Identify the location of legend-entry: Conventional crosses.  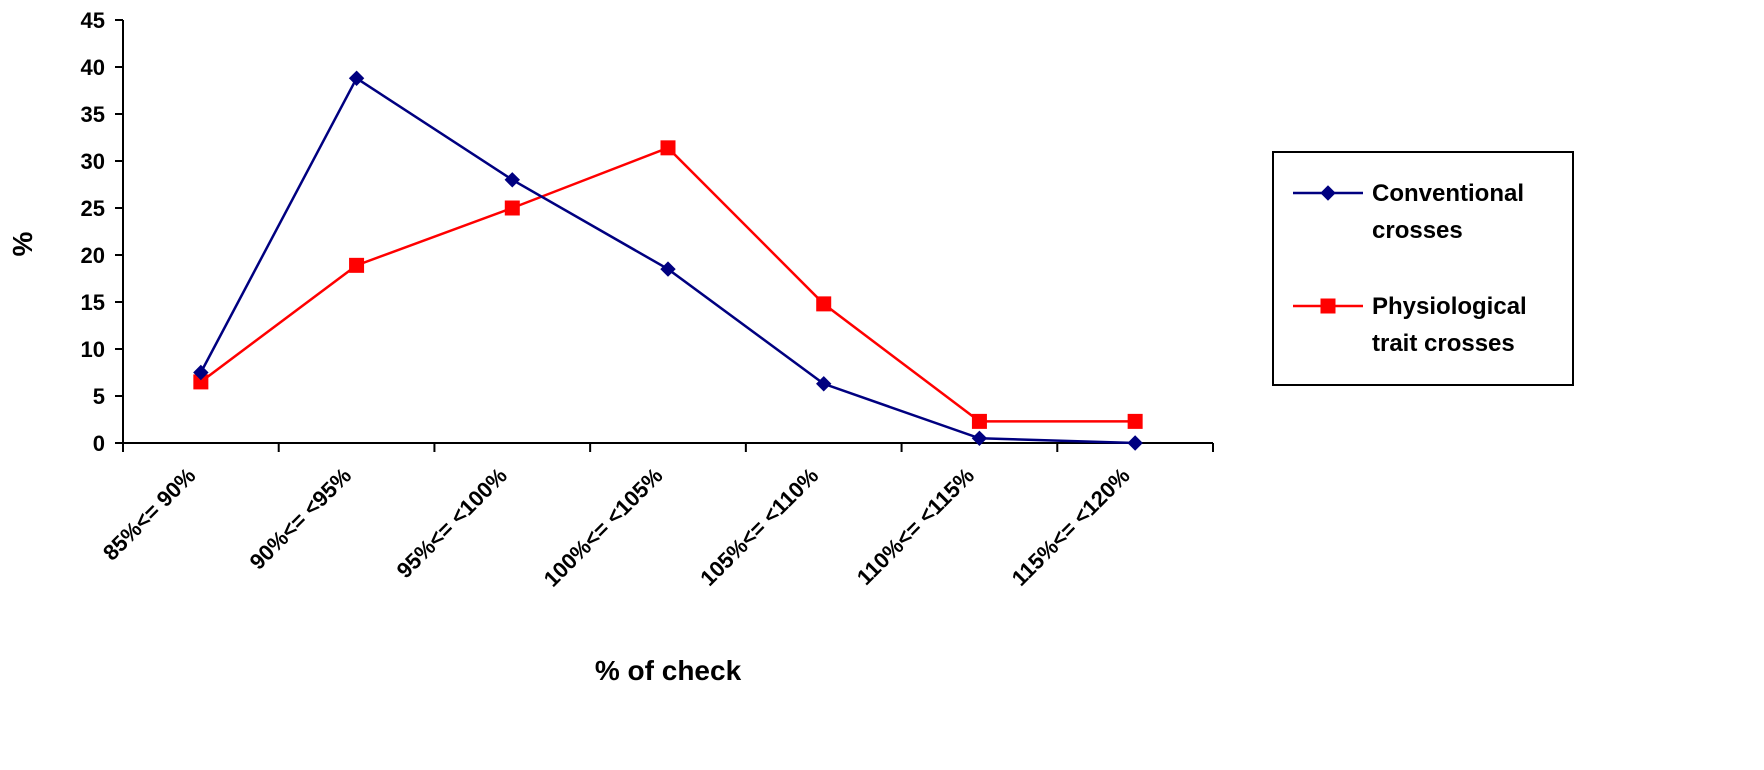
(1408, 212).